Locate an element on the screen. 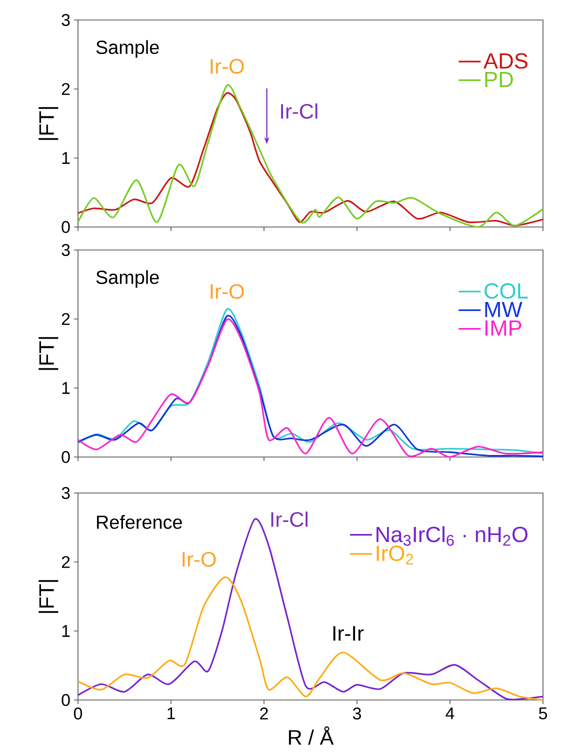  legend-label: MW is located at coordinates (503, 310).